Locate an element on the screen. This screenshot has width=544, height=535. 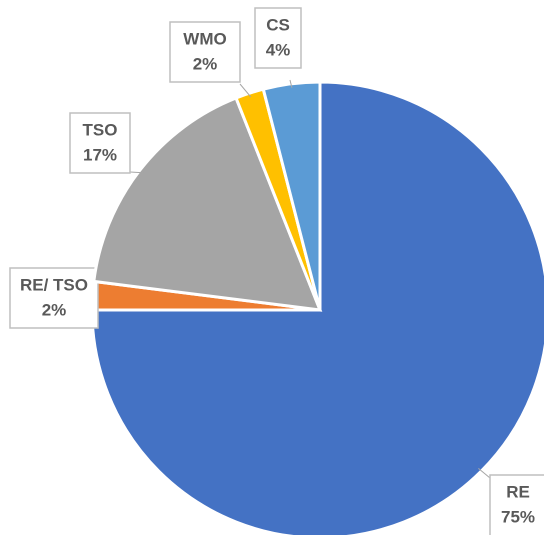
category-label: TSO is located at coordinates (100, 129).